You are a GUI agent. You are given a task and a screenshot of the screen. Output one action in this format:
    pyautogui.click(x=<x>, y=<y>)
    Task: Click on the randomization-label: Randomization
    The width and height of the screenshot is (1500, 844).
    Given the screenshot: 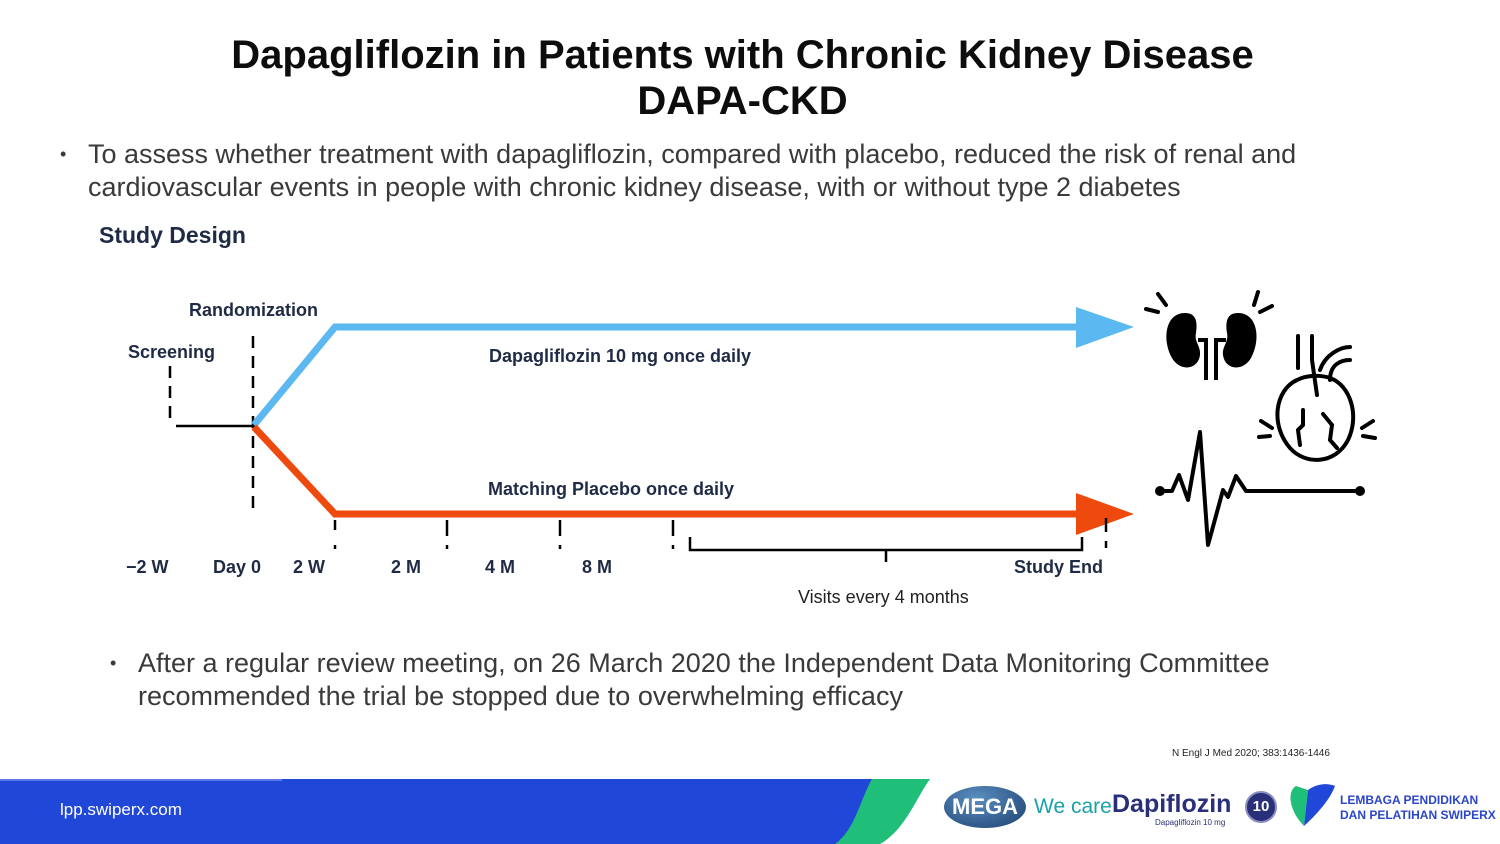 What is the action you would take?
    pyautogui.click(x=253, y=310)
    